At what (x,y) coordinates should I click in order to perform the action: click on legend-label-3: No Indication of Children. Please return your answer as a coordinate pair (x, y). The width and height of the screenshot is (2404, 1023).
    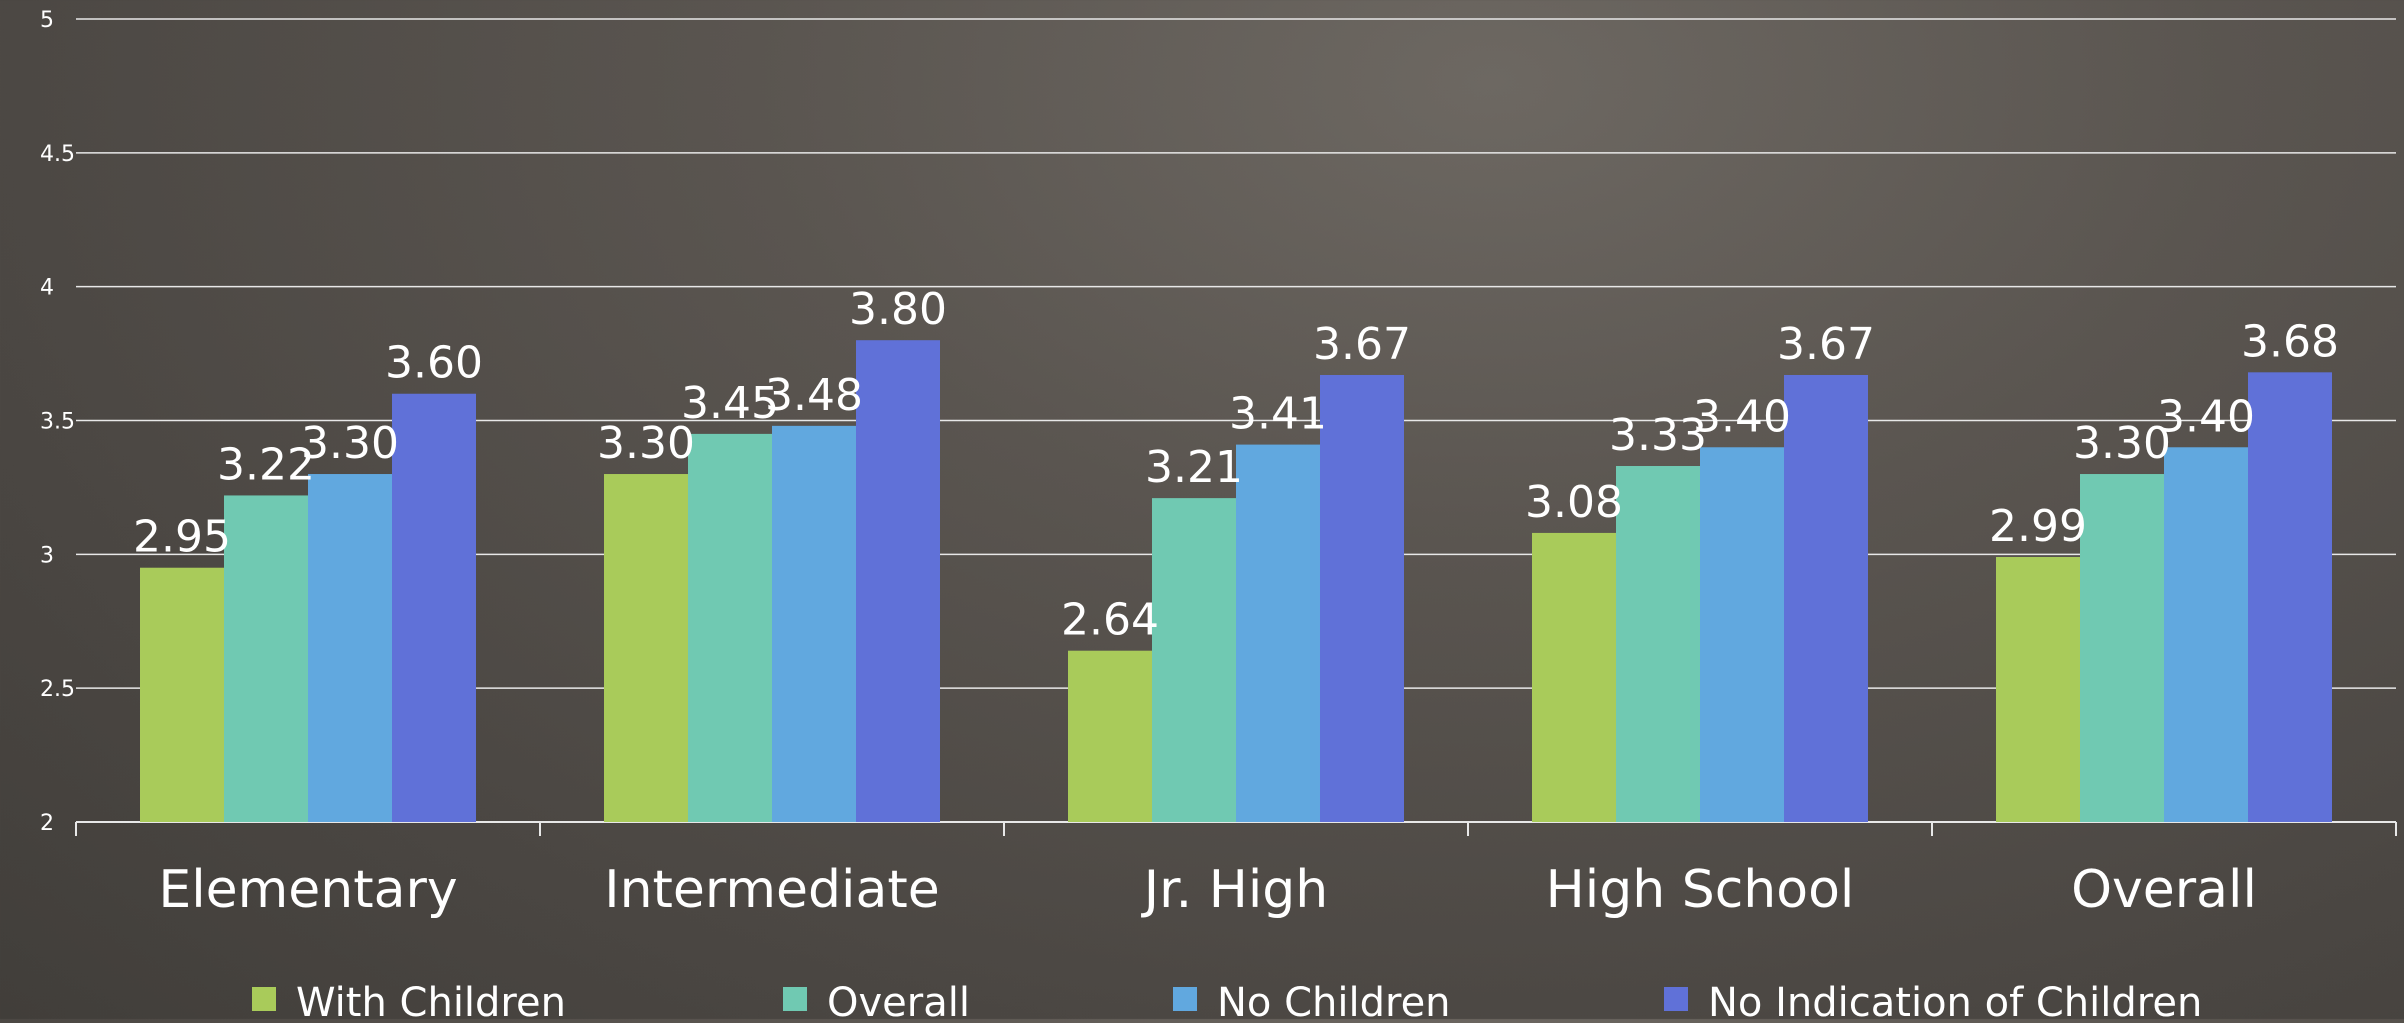
    Looking at the image, I should click on (1955, 999).